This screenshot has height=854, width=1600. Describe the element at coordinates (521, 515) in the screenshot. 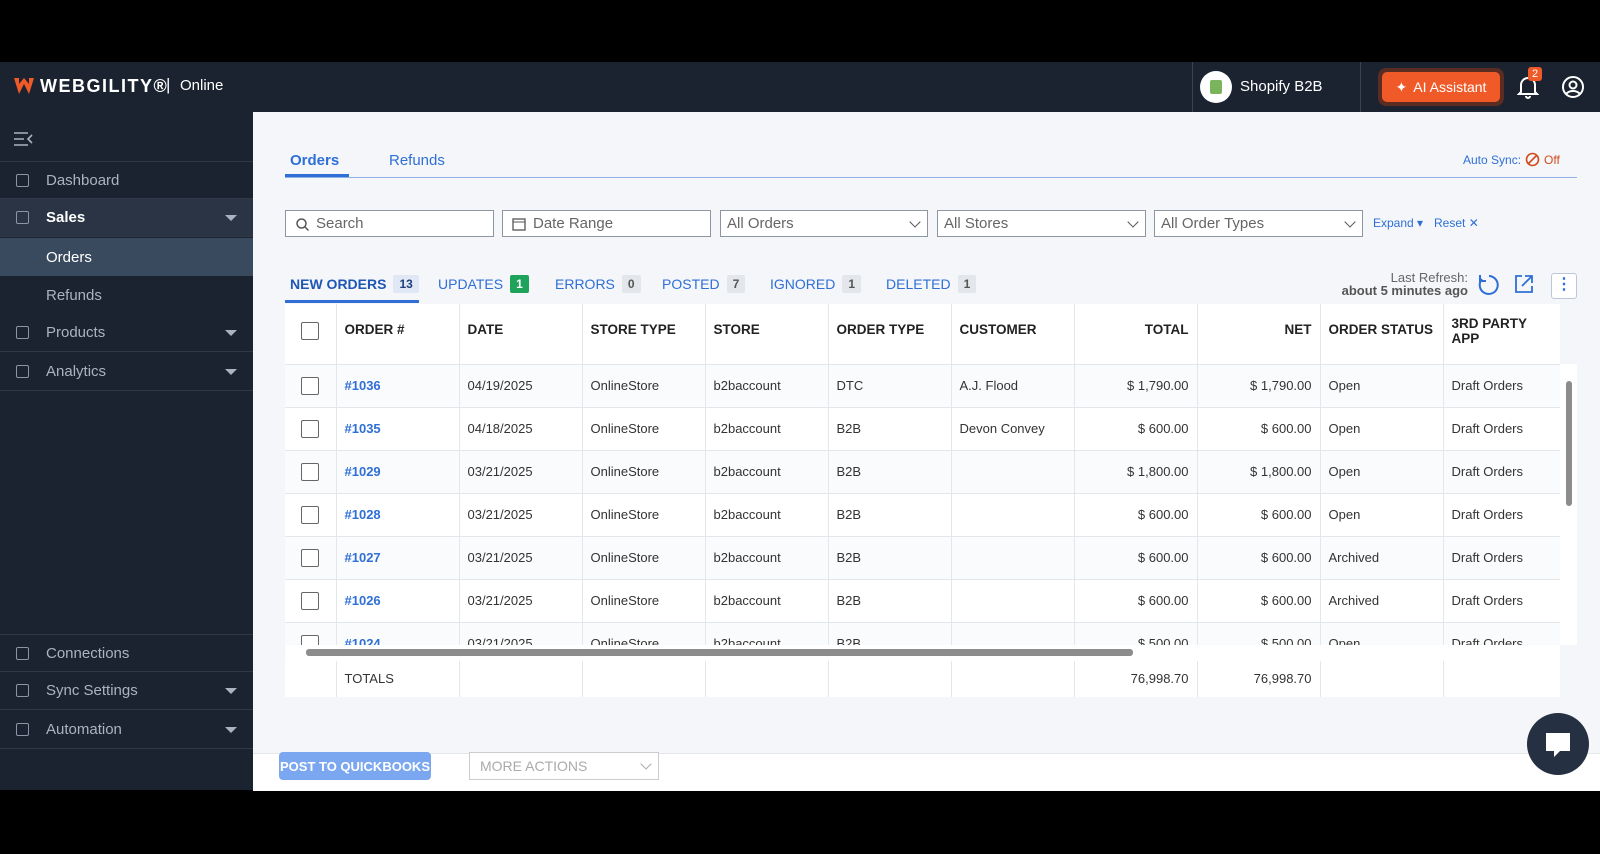

I see `table-cell: 03/21/2025` at that location.